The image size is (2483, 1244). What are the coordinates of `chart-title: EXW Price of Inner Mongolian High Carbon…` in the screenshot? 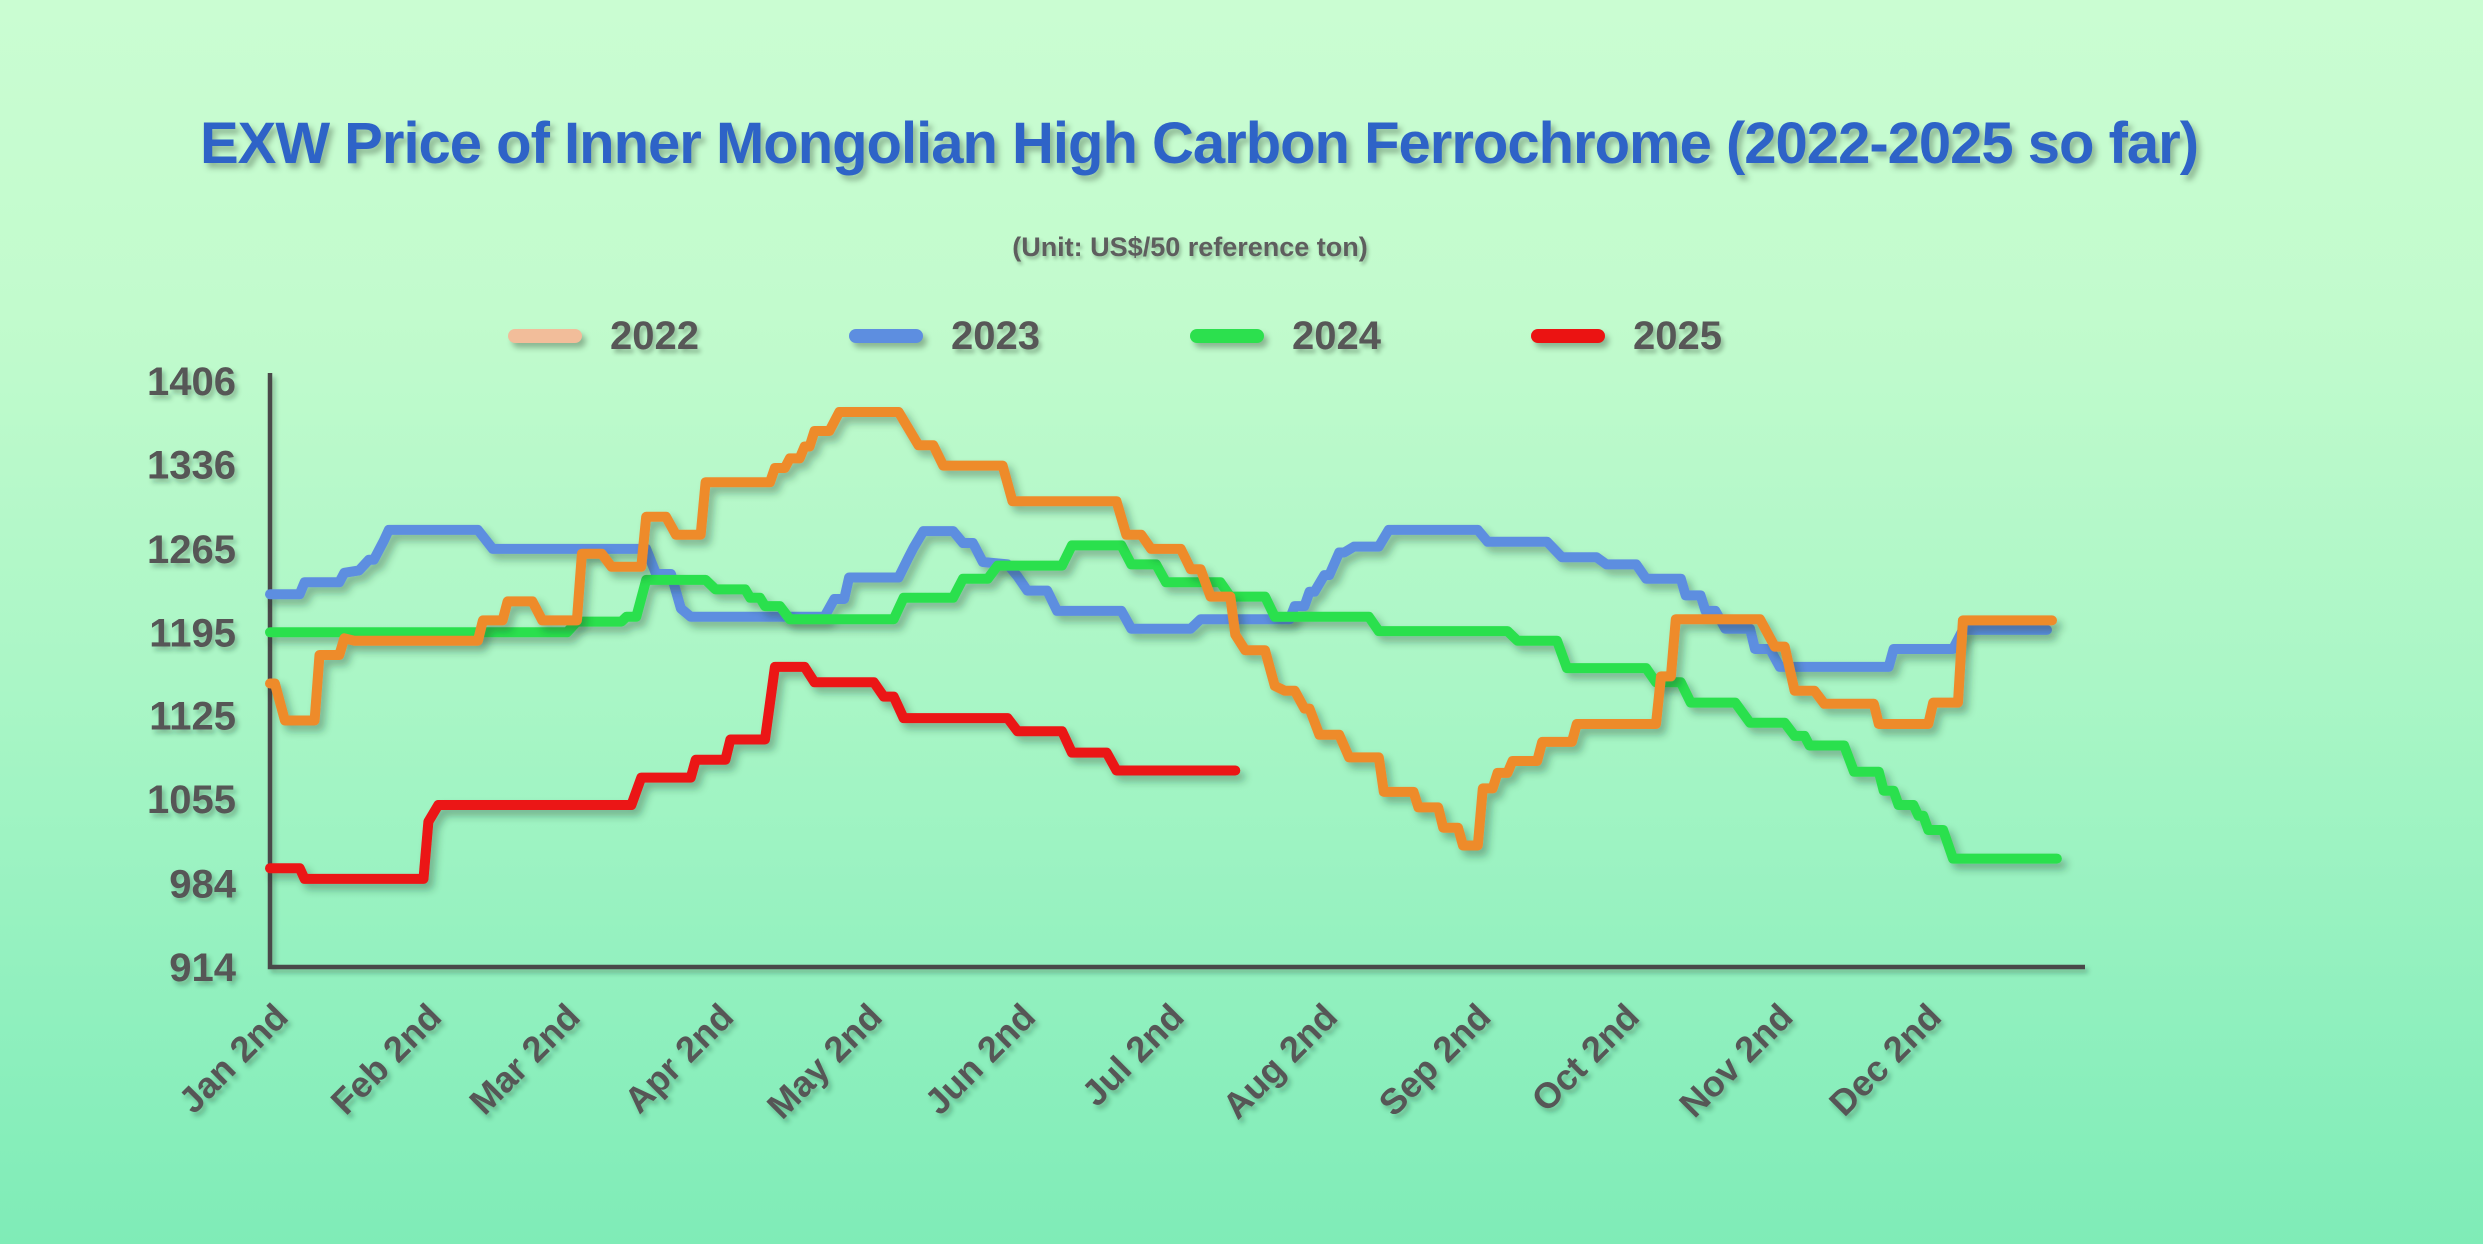 It's located at (1199, 143).